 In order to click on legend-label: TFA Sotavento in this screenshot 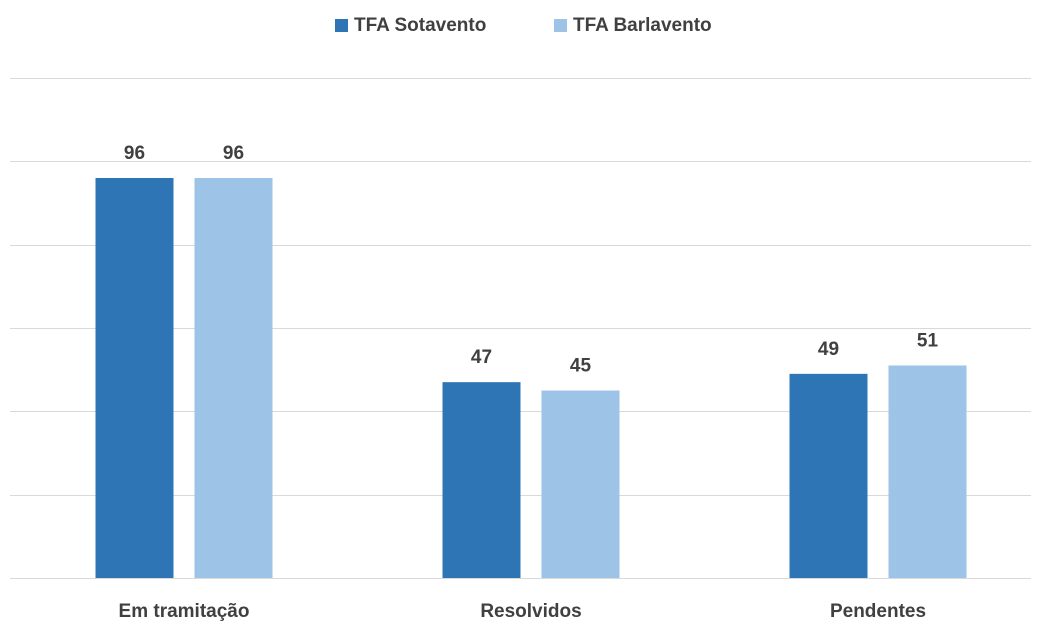, I will do `click(420, 25)`.